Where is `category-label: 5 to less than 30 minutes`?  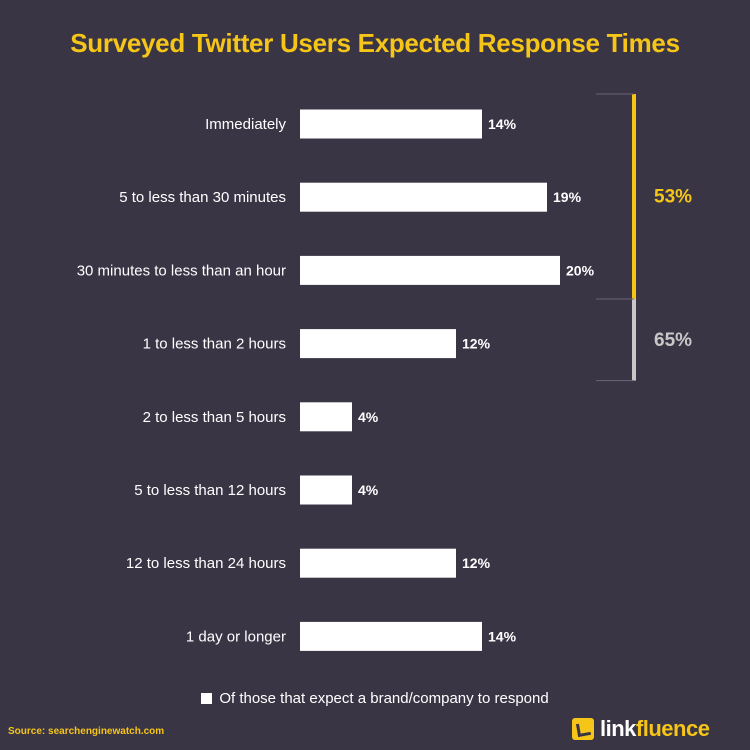 category-label: 5 to less than 30 minutes is located at coordinates (202, 197).